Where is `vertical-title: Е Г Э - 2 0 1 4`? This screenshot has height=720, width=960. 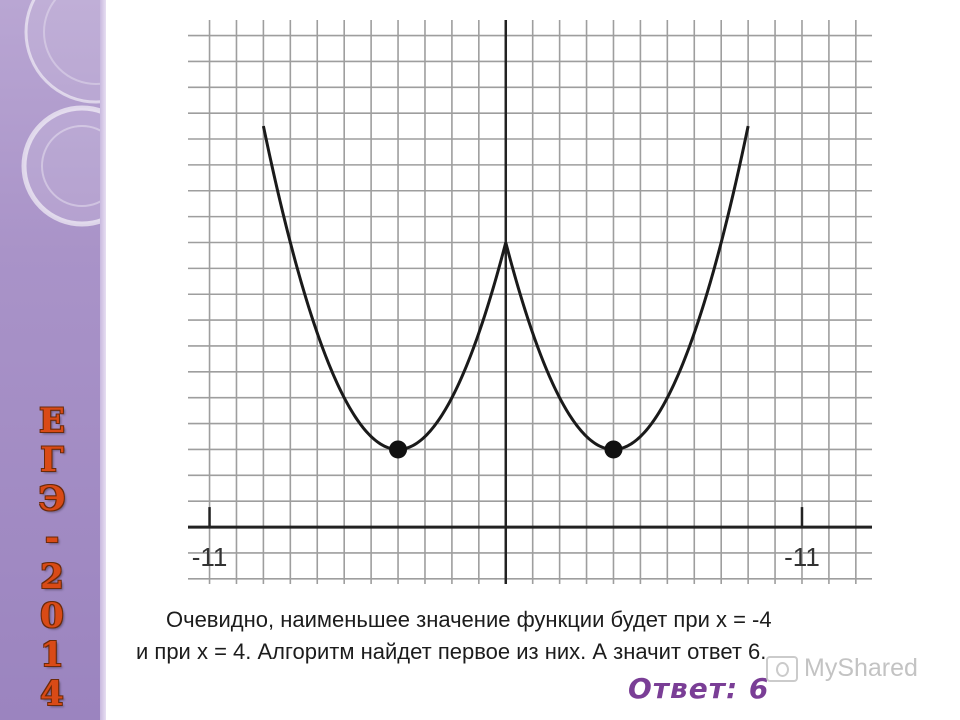
vertical-title: Е Г Э - 2 0 1 4 is located at coordinates (52, 558).